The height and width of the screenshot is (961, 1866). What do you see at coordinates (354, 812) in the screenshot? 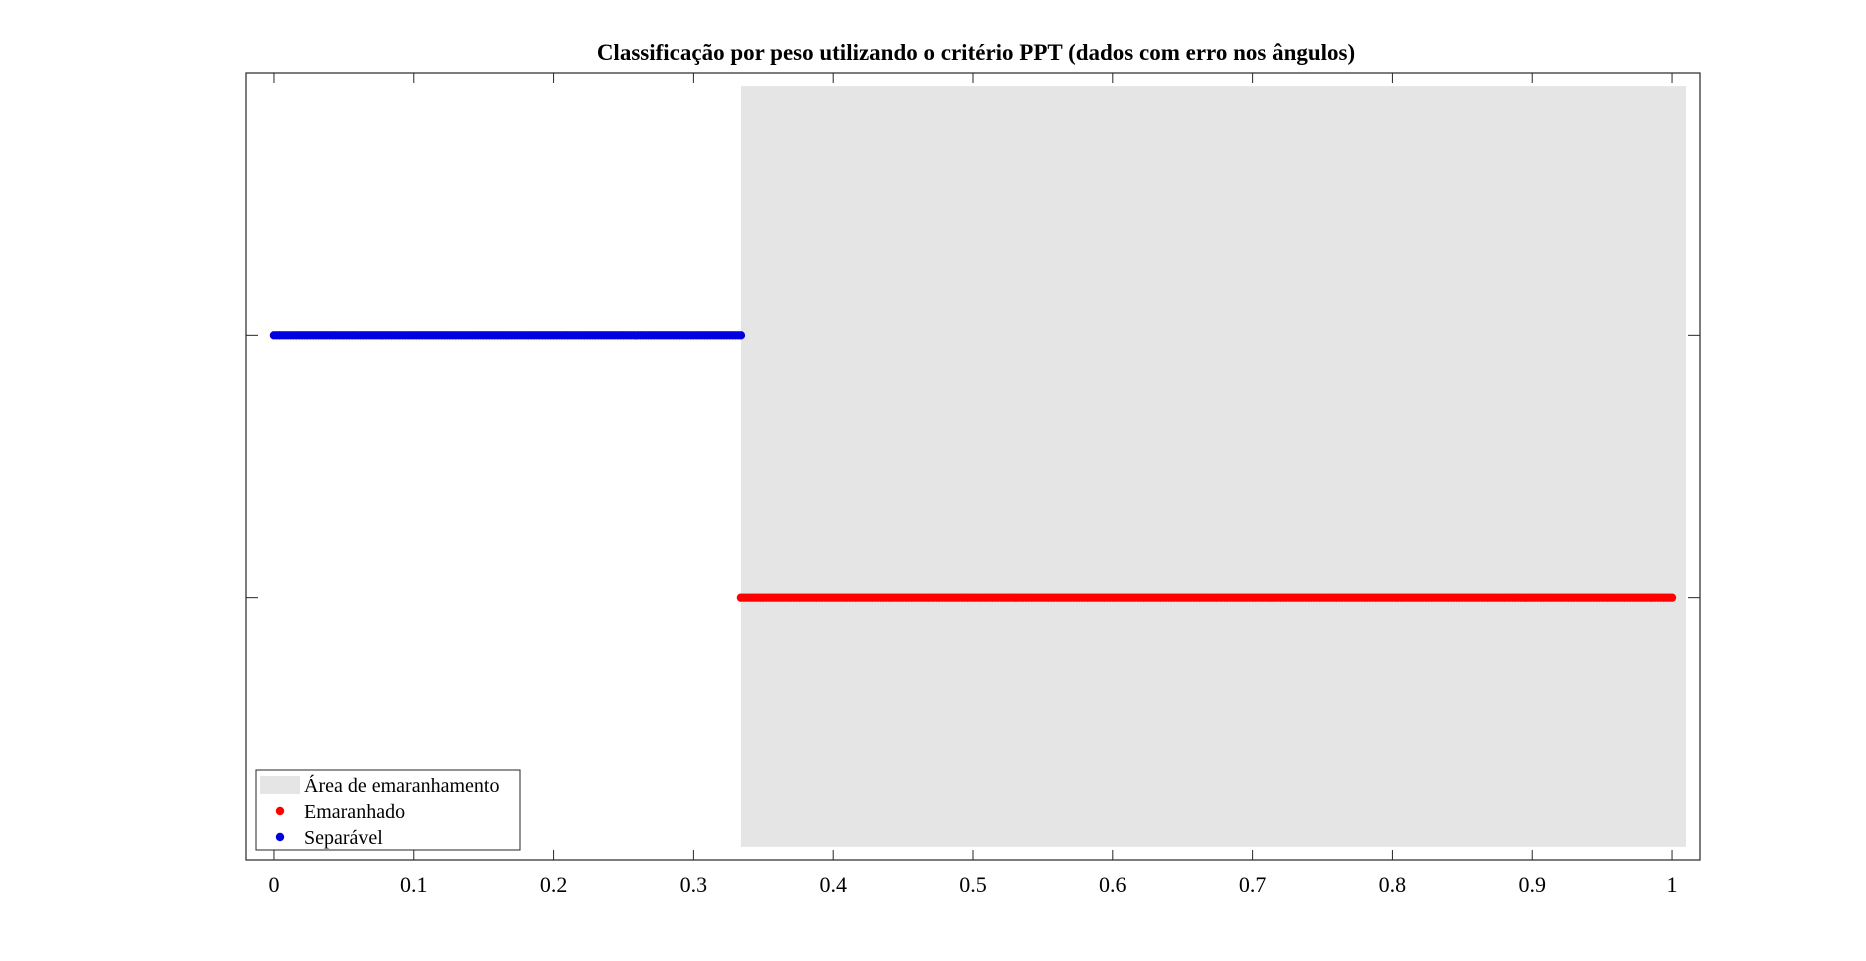
I see `legend-label: Emaranhado` at bounding box center [354, 812].